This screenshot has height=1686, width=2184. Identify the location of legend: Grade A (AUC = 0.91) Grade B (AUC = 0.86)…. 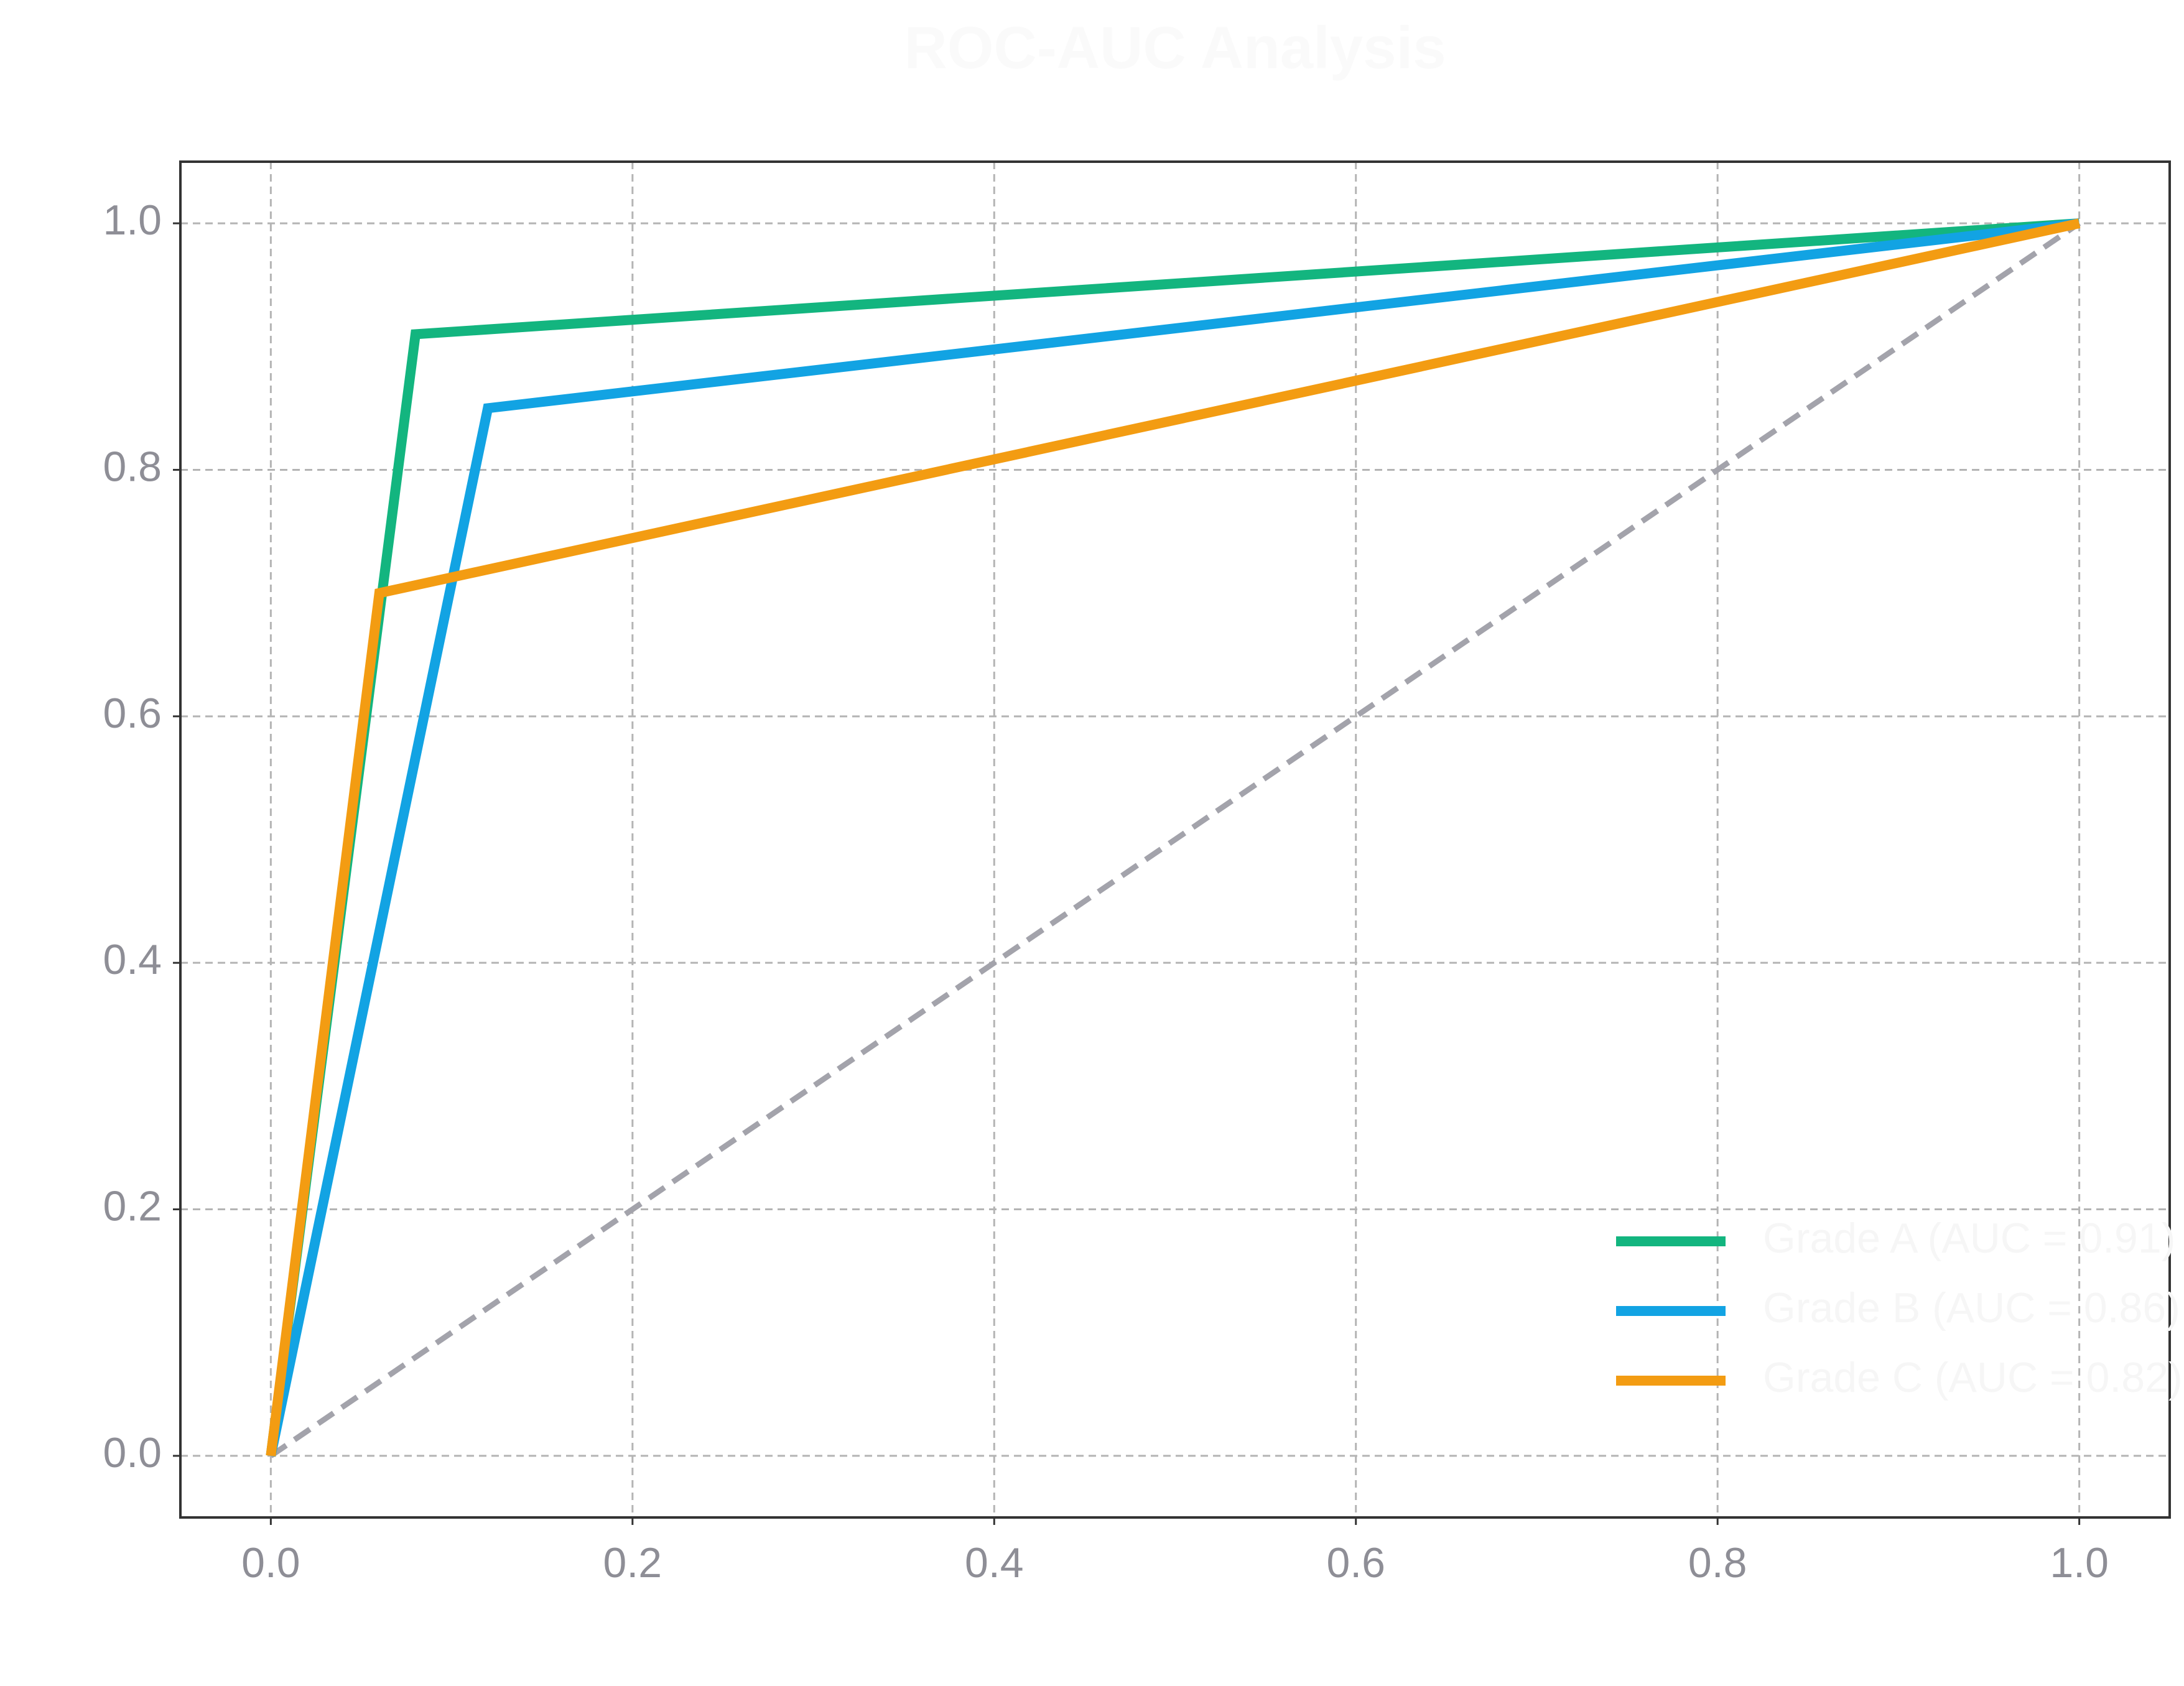
(1900, 1308).